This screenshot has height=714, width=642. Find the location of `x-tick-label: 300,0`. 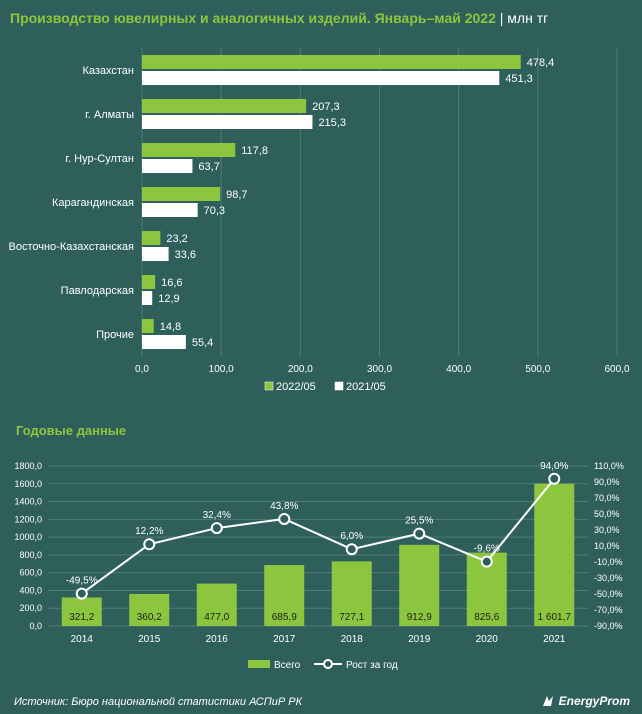

x-tick-label: 300,0 is located at coordinates (379, 369).